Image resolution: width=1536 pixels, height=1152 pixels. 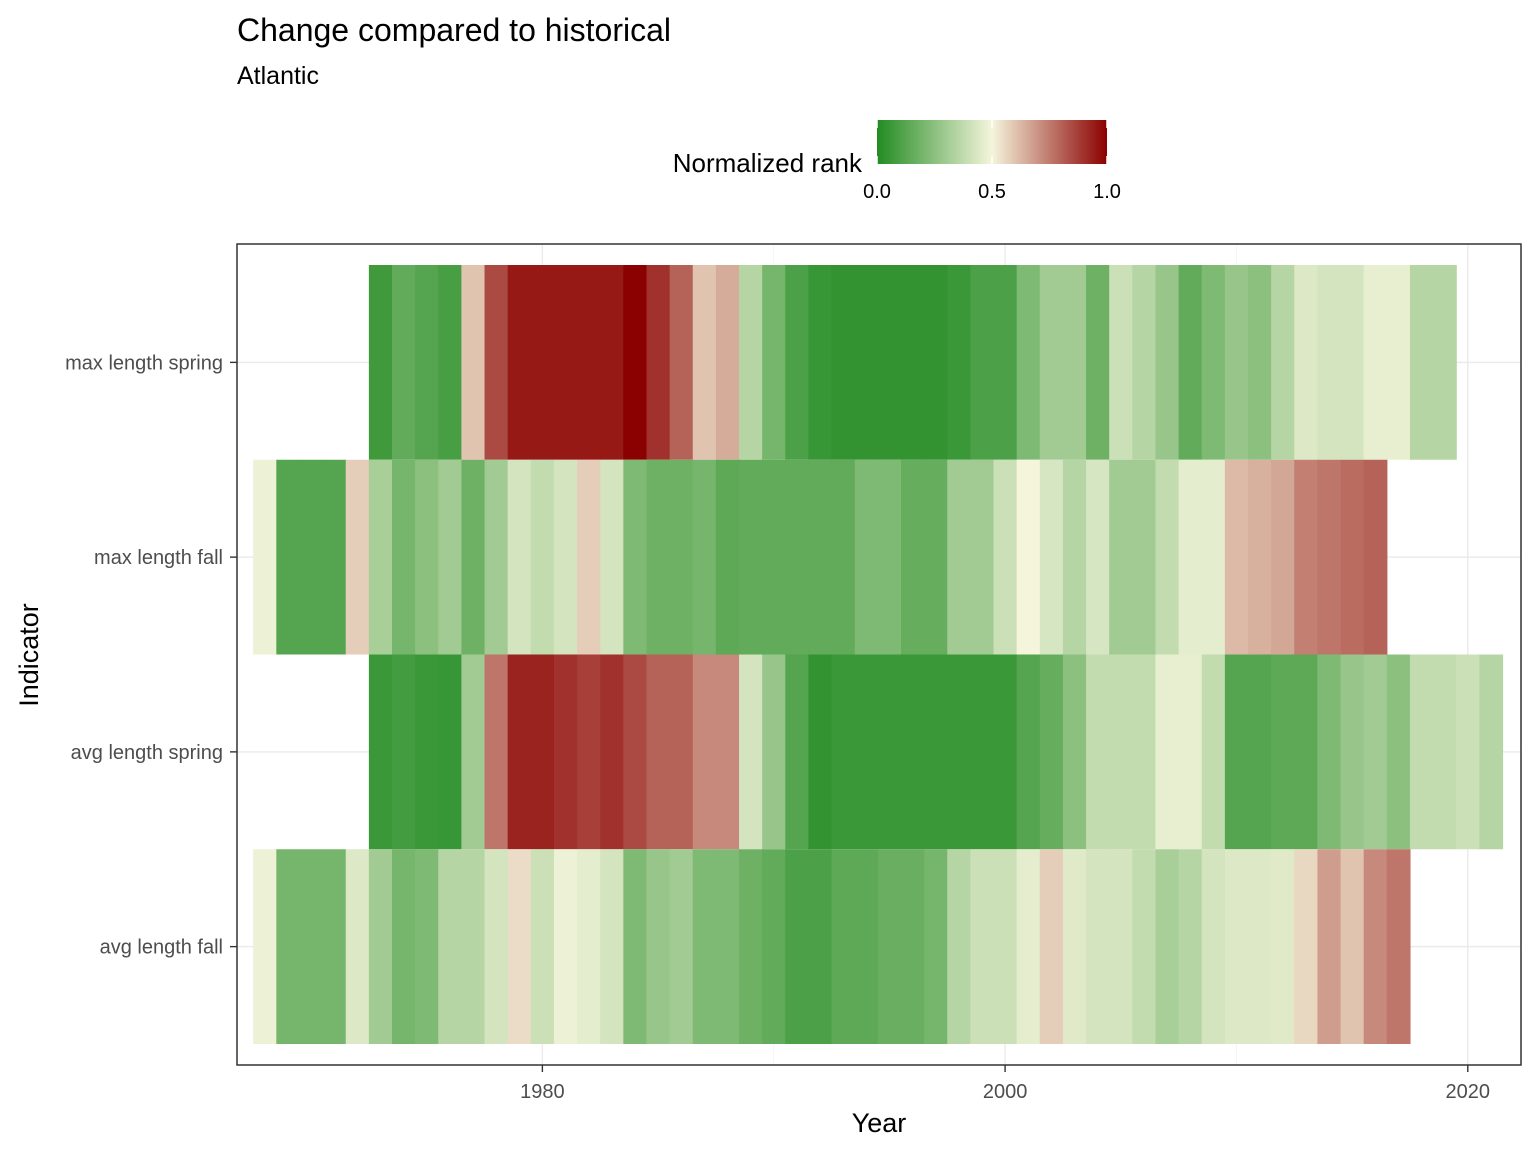 What do you see at coordinates (158, 558) in the screenshot?
I see `y-tick-label: max length fall` at bounding box center [158, 558].